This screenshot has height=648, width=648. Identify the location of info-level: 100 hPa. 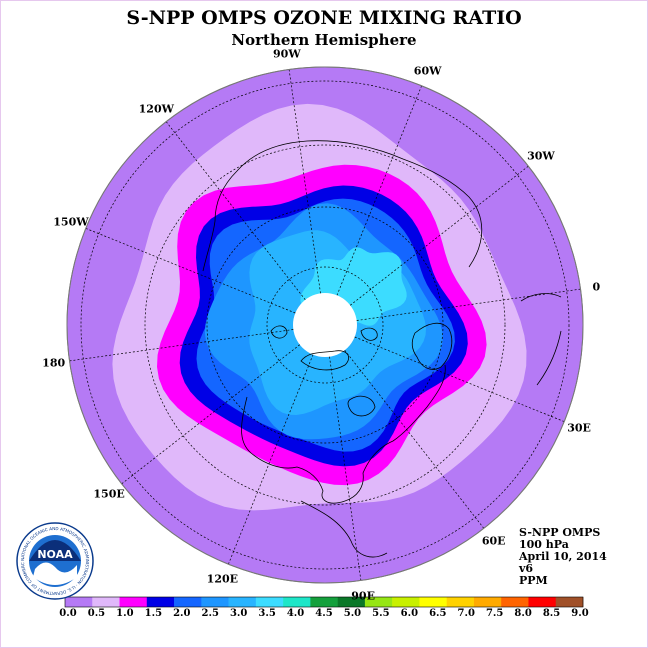
(544, 544).